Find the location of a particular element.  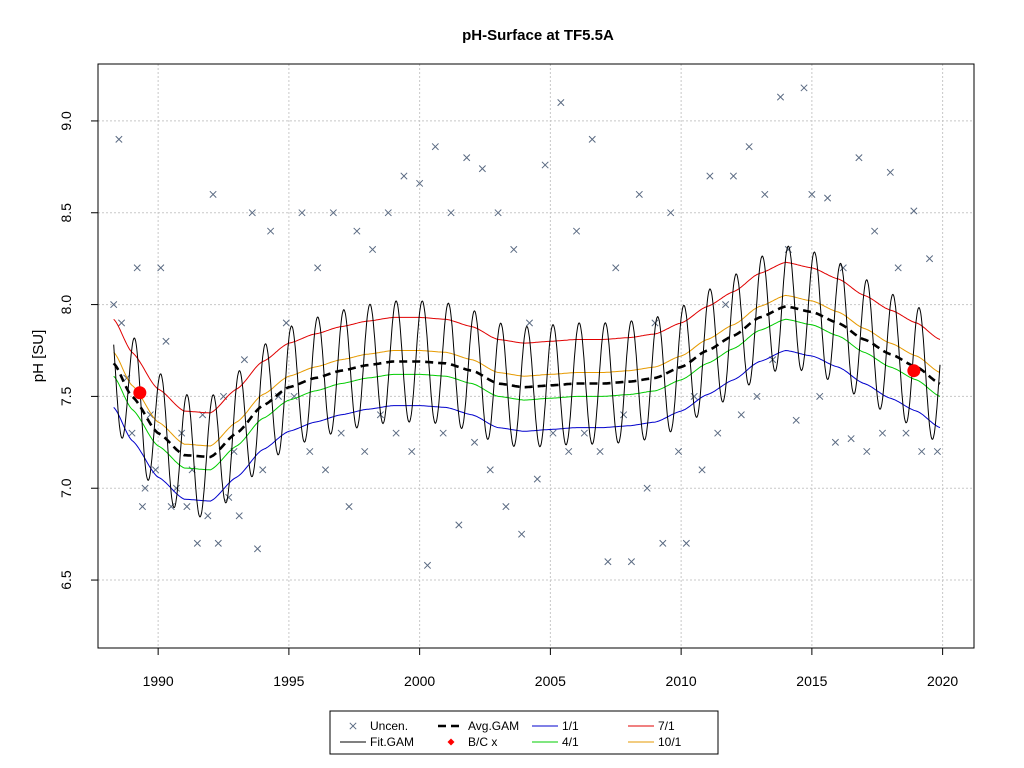

bc-points is located at coordinates (527, 382).